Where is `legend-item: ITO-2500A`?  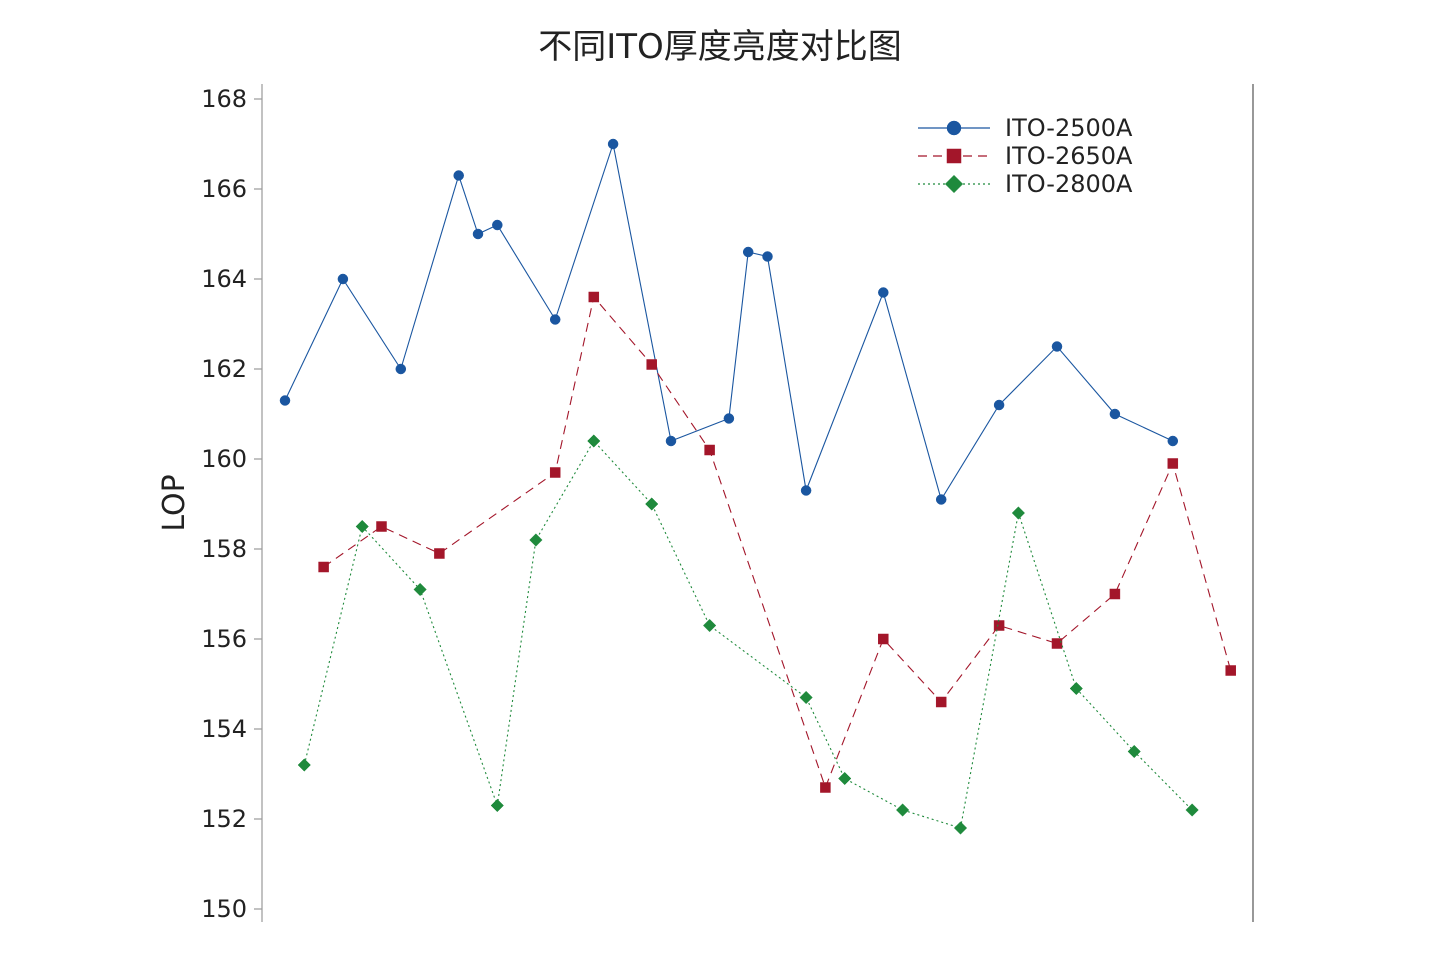 legend-item: ITO-2500A is located at coordinates (1025, 128).